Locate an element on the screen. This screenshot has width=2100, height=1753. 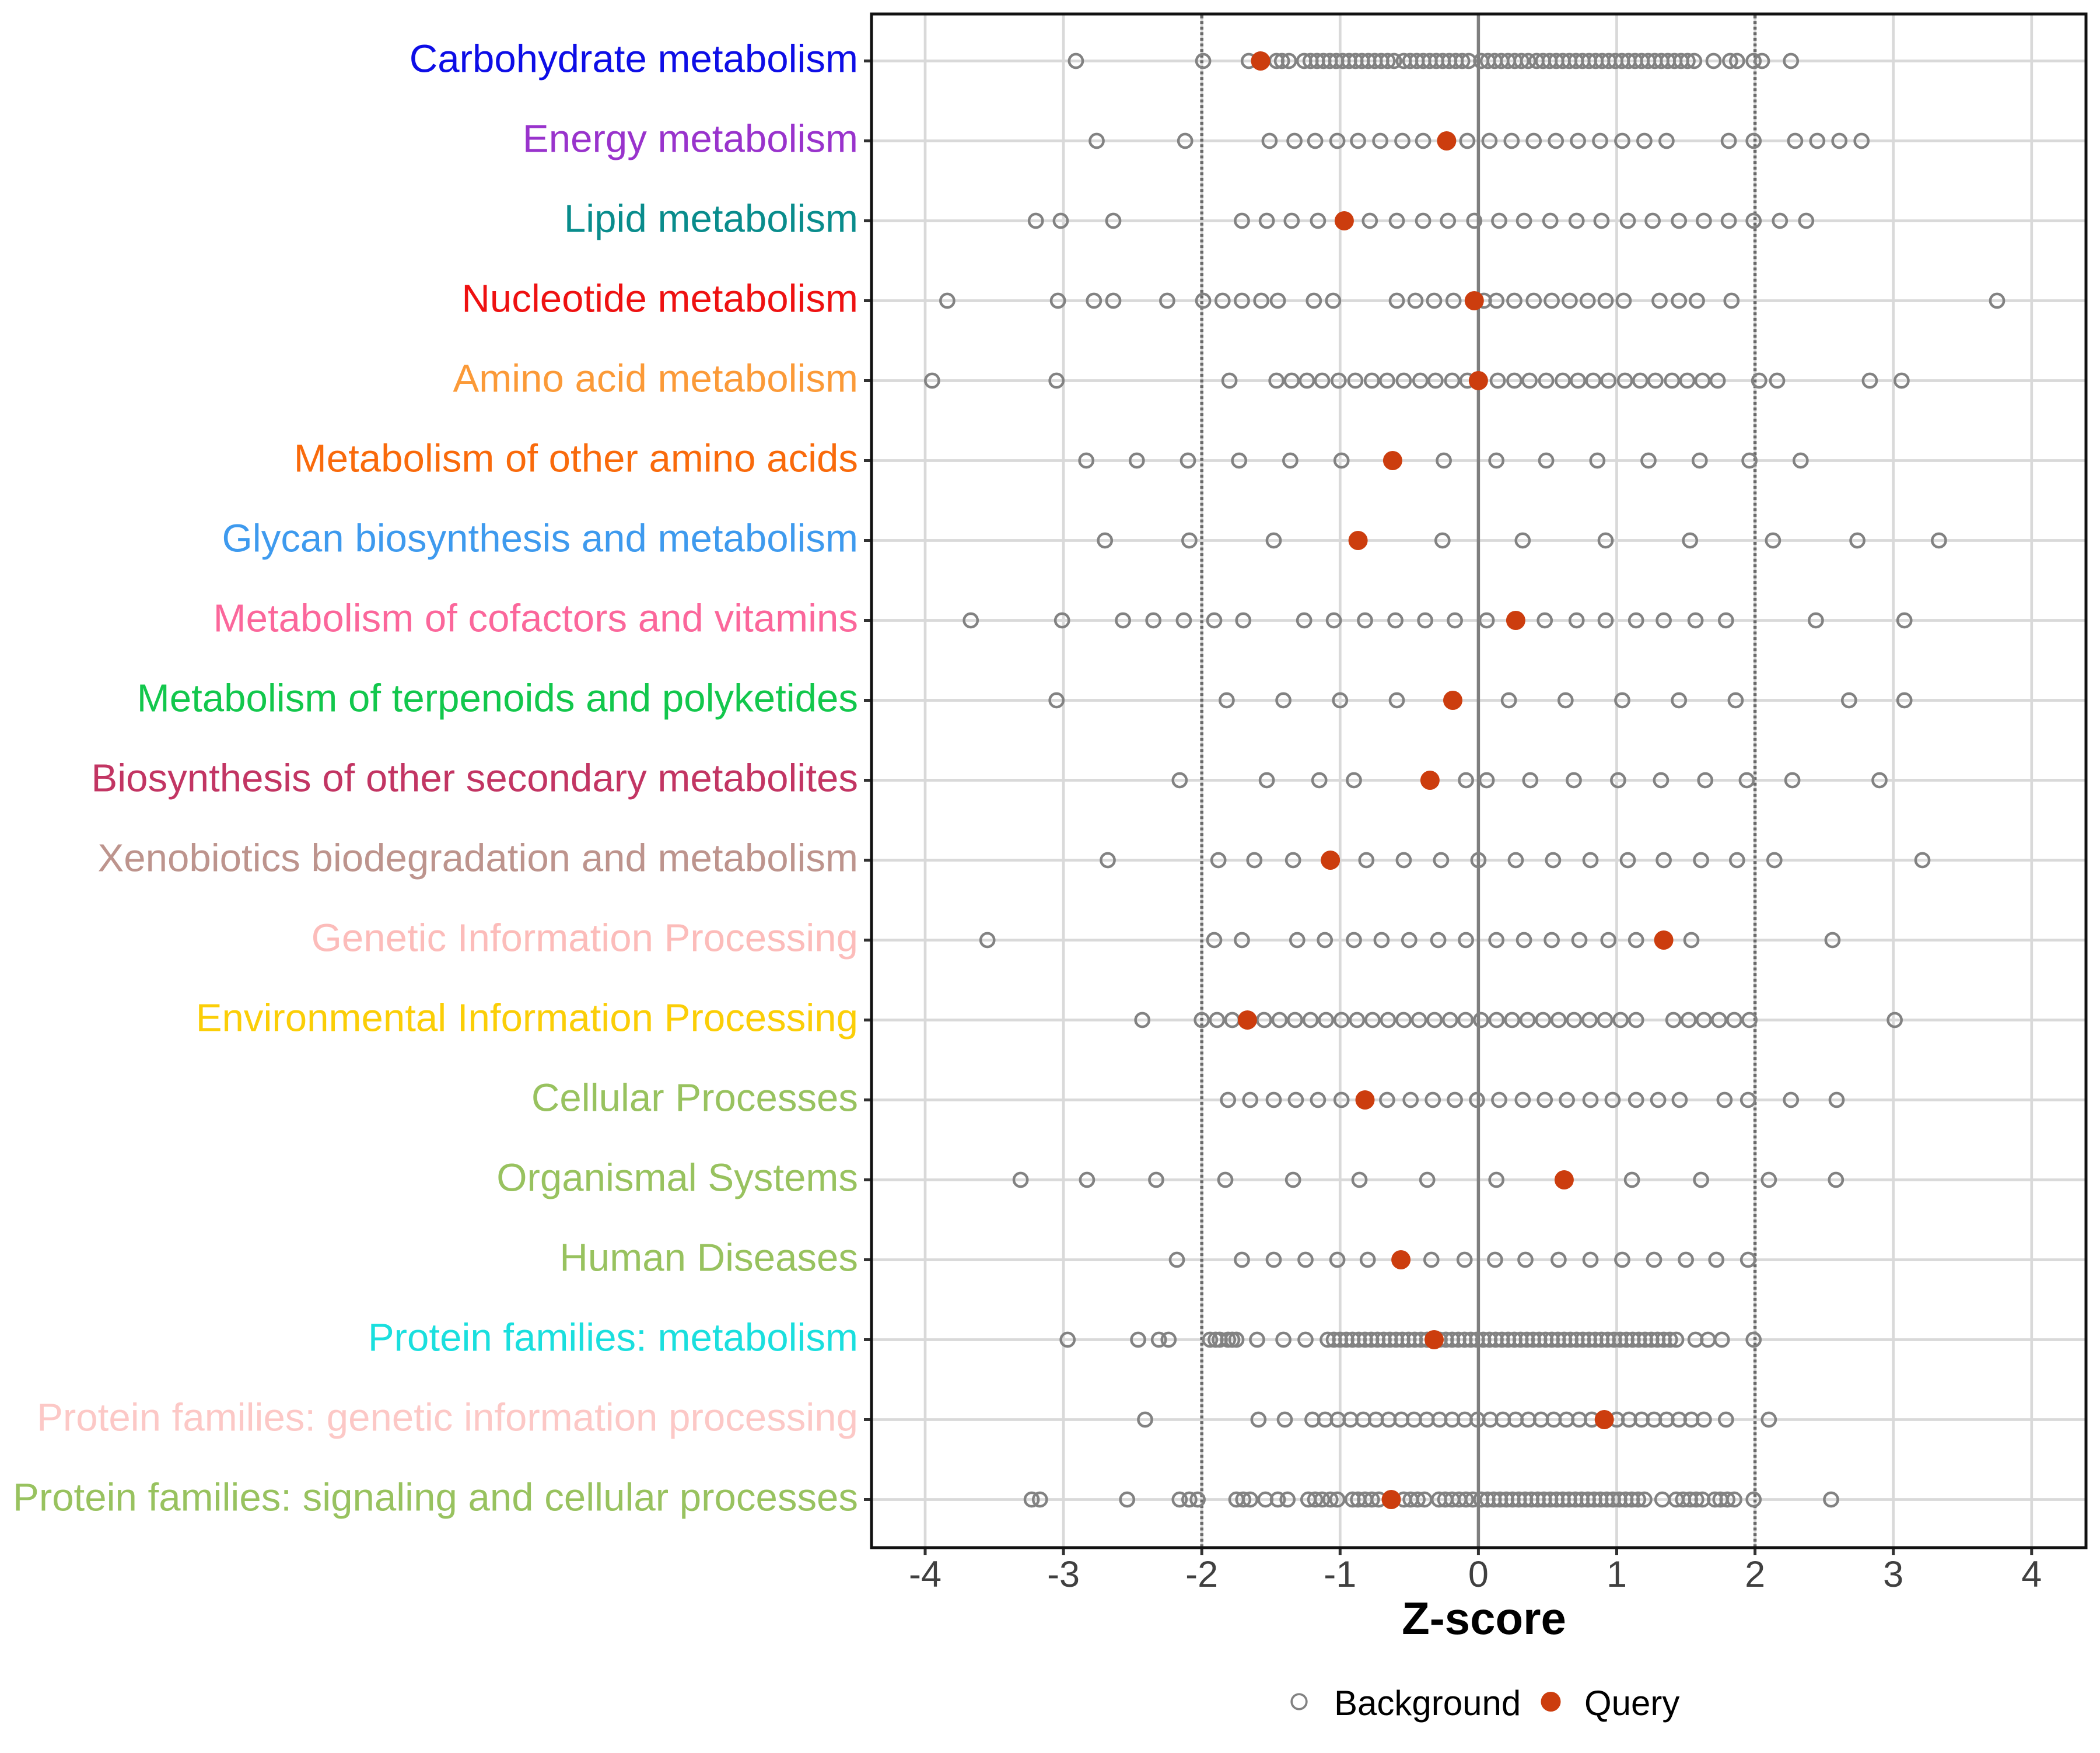
svg-text:Metabolism of cofactors and vi: Metabolism of cofactors and vitamins is located at coordinates (536, 619).